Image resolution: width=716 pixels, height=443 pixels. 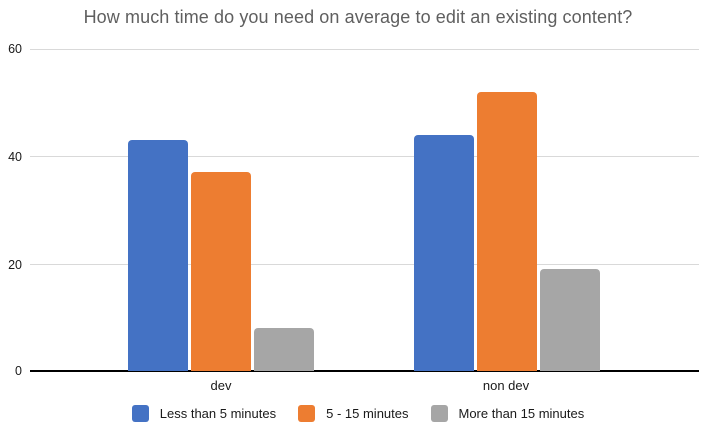 What do you see at coordinates (15, 265) in the screenshot?
I see `y-axis-tick-label: 20` at bounding box center [15, 265].